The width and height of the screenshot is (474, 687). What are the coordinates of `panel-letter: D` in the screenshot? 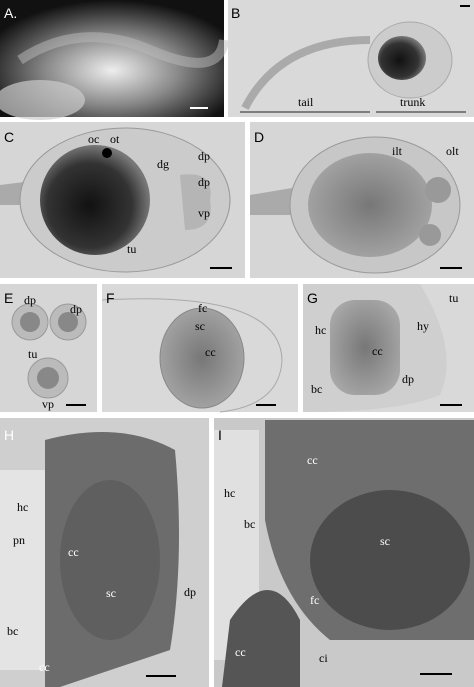 It's located at (259, 137).